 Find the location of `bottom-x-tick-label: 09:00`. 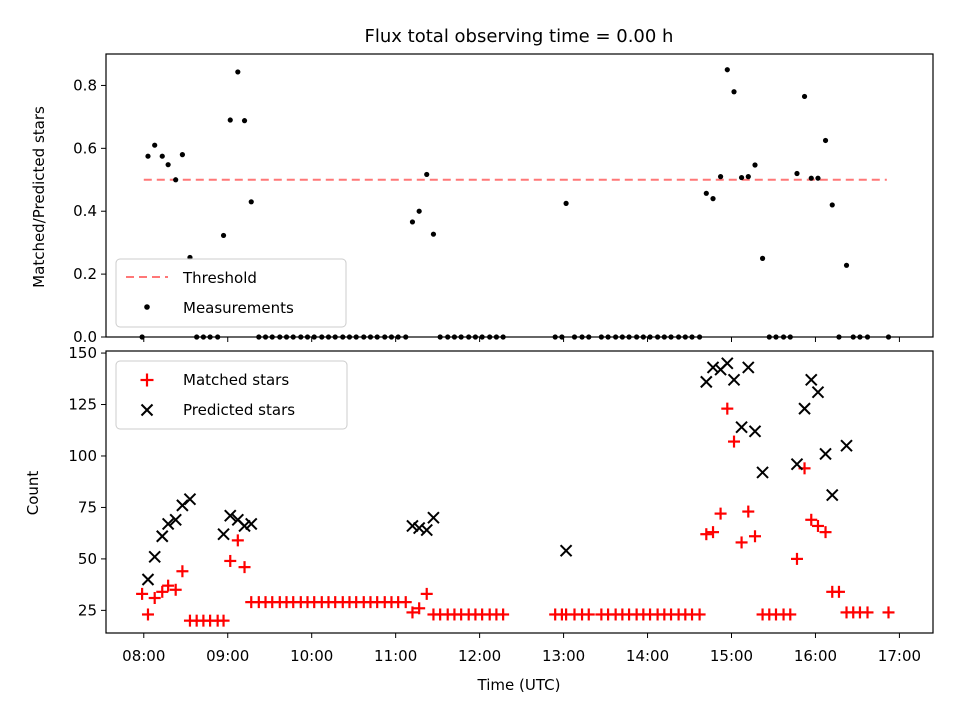

bottom-x-tick-label: 09:00 is located at coordinates (227, 656).